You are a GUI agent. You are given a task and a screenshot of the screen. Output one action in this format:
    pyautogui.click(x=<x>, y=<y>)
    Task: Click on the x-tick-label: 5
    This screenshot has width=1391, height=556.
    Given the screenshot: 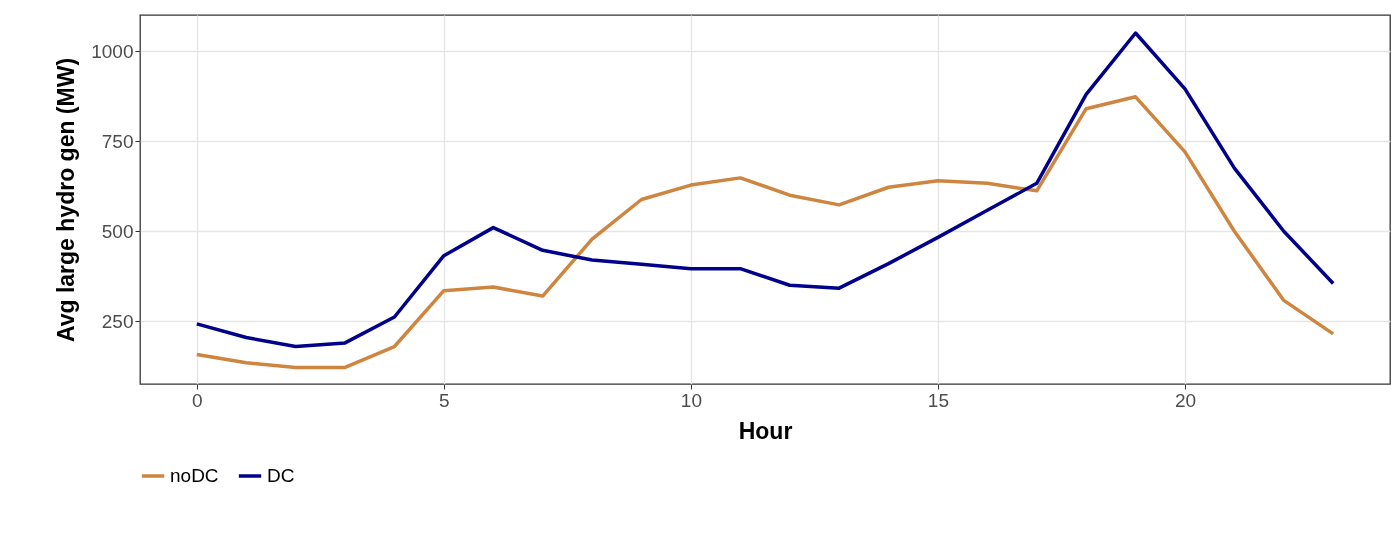 What is the action you would take?
    pyautogui.click(x=444, y=400)
    